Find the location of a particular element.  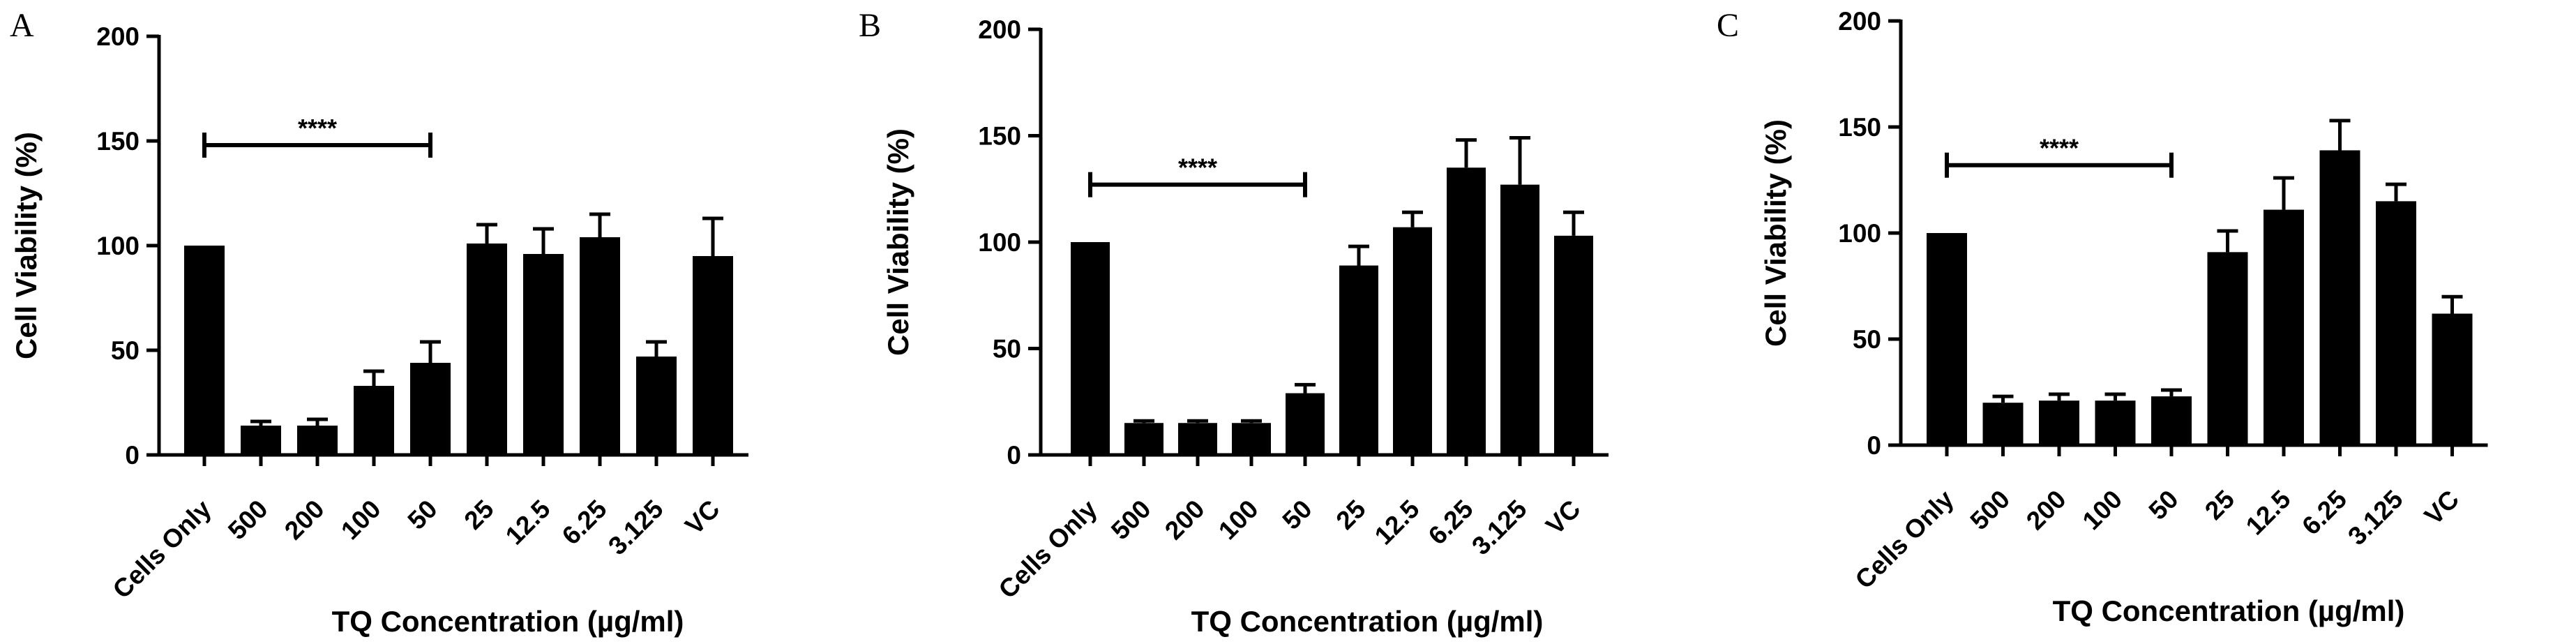

panel-letter: C is located at coordinates (1728, 25).